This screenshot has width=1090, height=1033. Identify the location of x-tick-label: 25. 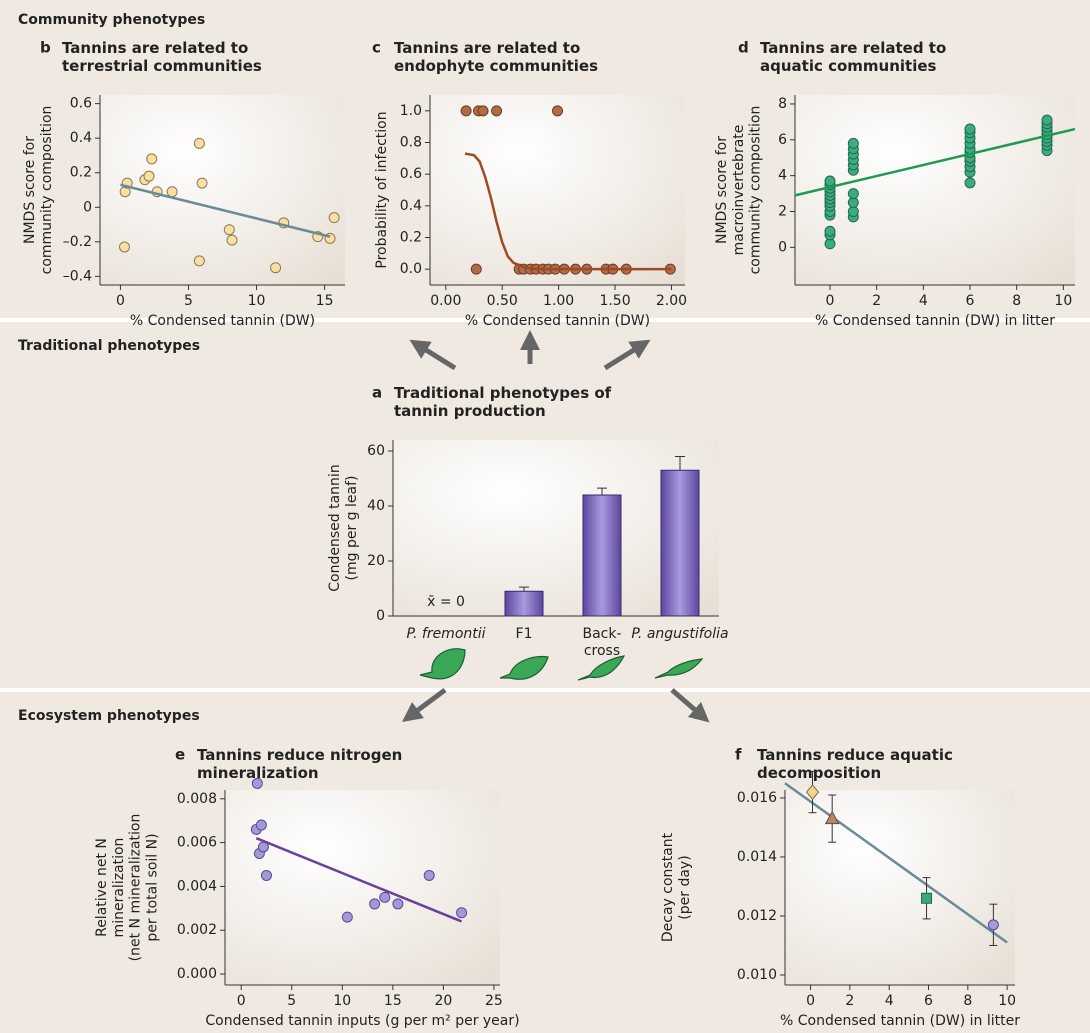
(494, 1001).